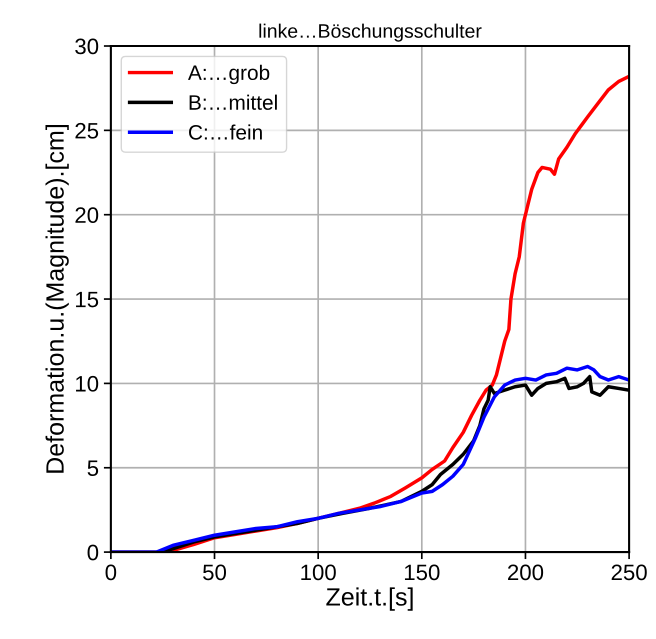 The height and width of the screenshot is (639, 656). What do you see at coordinates (318, 572) in the screenshot?
I see `x-tick-label: 100` at bounding box center [318, 572].